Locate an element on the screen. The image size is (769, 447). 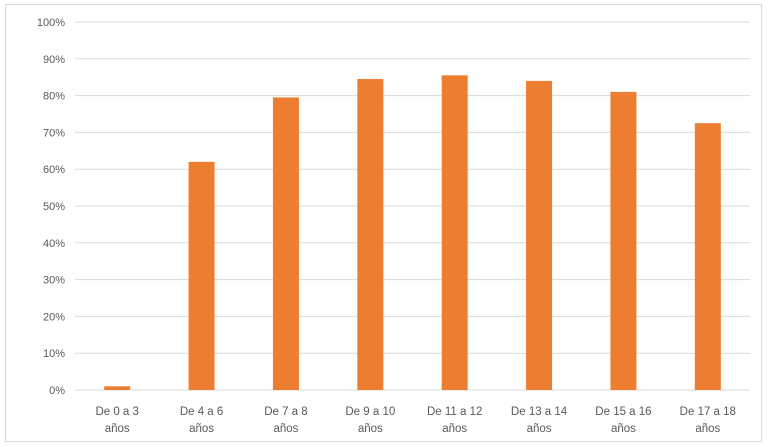
x-tick-label: De 9 a 10 is located at coordinates (370, 412).